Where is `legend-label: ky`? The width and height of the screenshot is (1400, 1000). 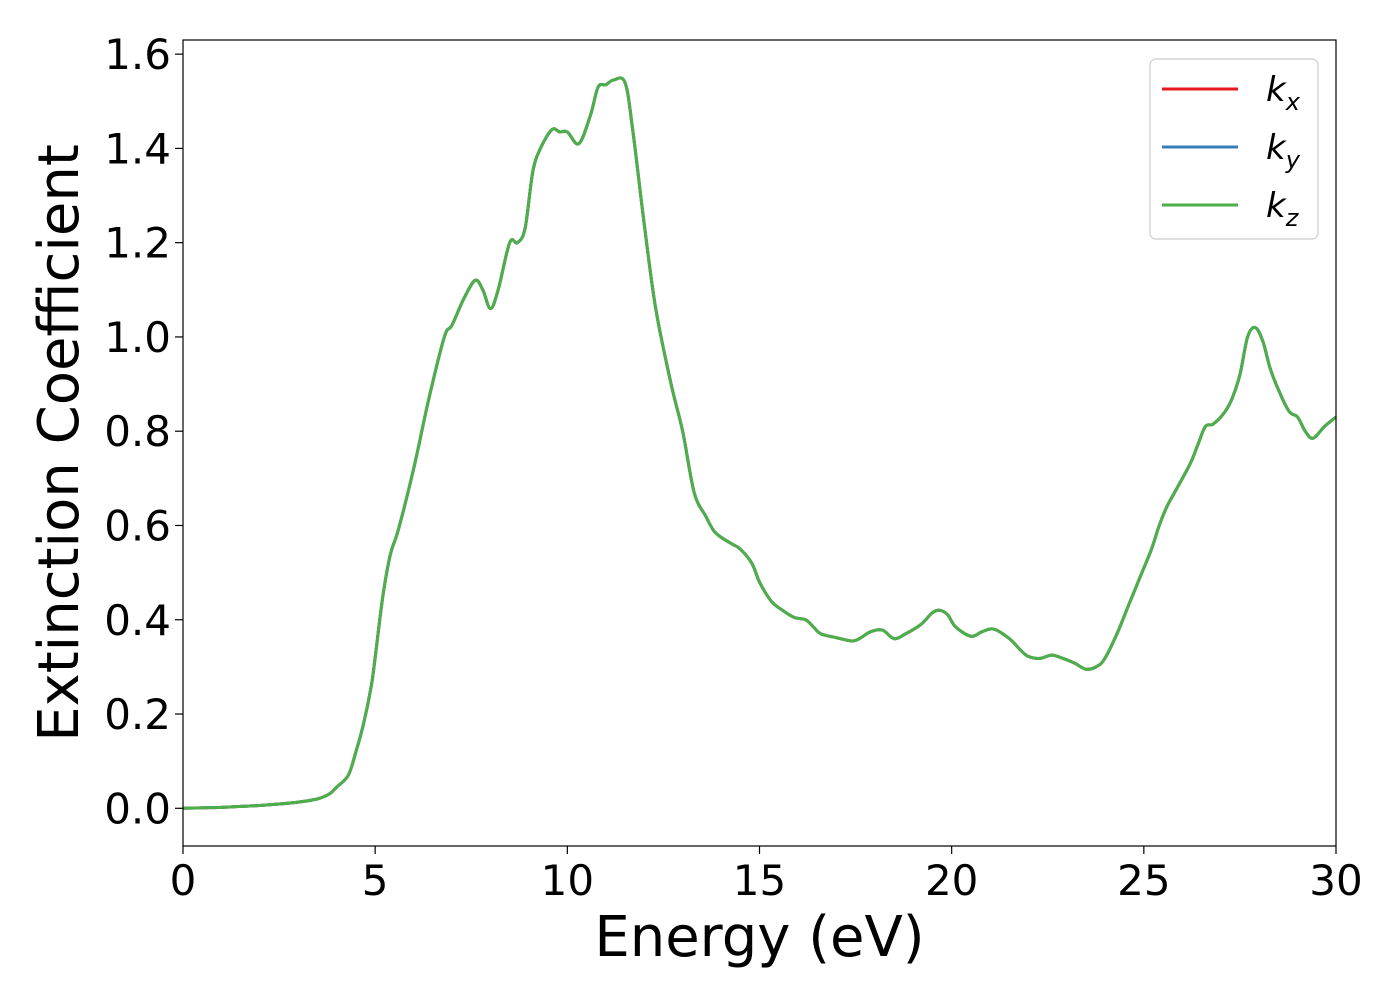 legend-label: ky is located at coordinates (1283, 151).